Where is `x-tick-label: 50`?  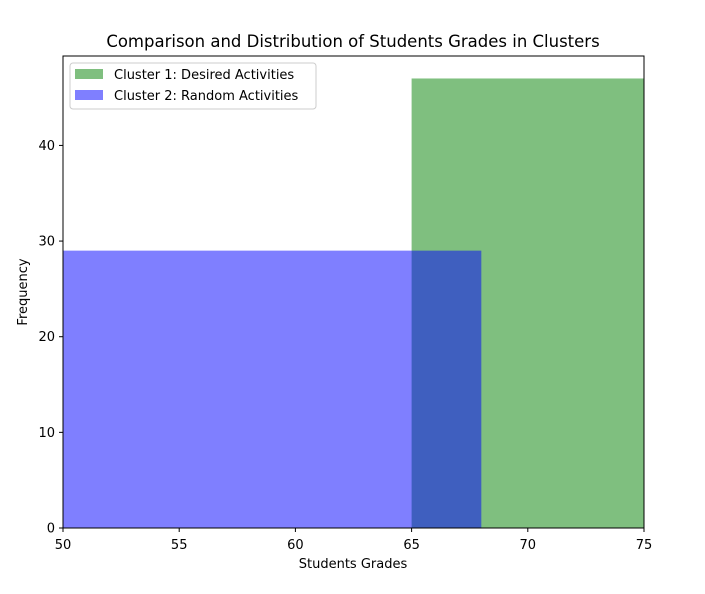
x-tick-label: 50 is located at coordinates (63, 545).